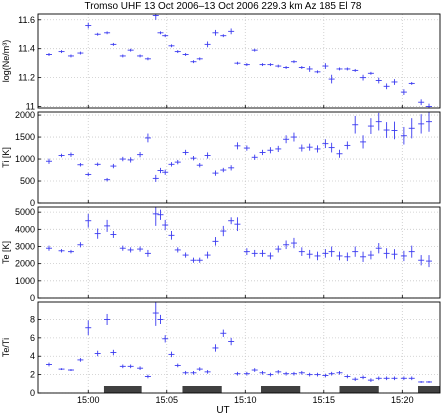 This screenshot has height=418, width=446. I want to click on y-tick-label: 11.2, so click(26, 78).